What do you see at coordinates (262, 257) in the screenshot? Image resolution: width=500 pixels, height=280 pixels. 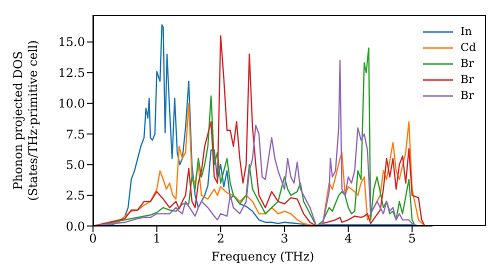 I see `x-axis-title: Frequency (THz)` at bounding box center [262, 257].